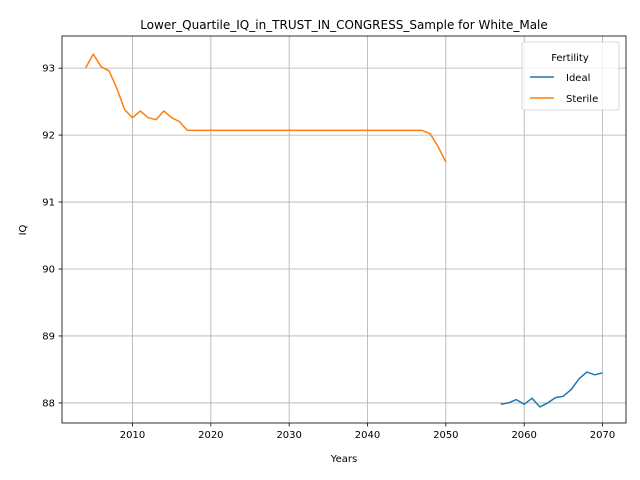 This screenshot has width=640, height=480. What do you see at coordinates (132, 435) in the screenshot?
I see `x-tick-label: 2010` at bounding box center [132, 435].